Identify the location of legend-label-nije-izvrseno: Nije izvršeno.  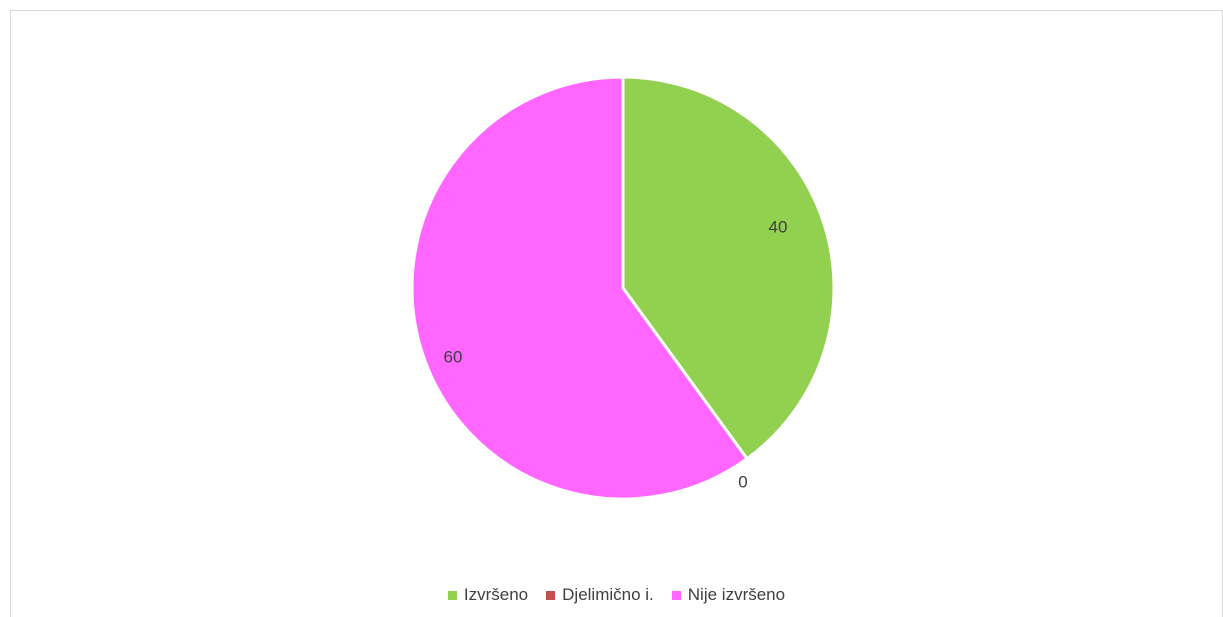
(736, 594).